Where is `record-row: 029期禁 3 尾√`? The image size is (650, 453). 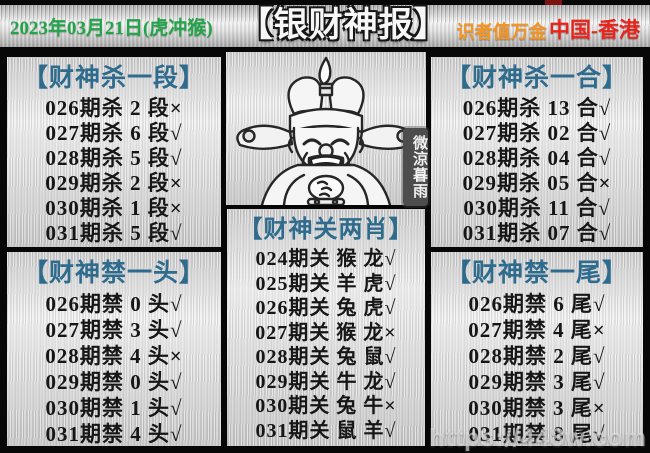
record-row: 029期禁 3 尾√ is located at coordinates (537, 382).